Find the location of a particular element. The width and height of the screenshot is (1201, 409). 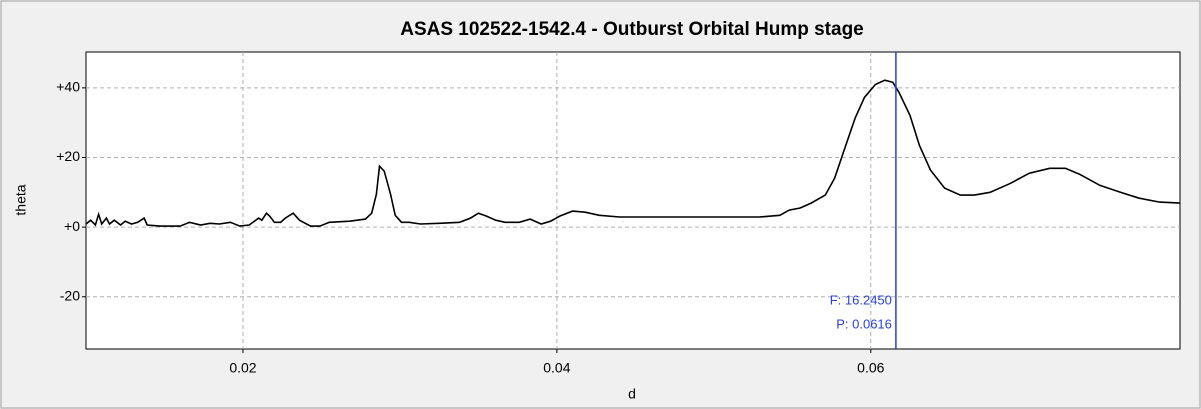

x-tick-label: 0.04 is located at coordinates (556, 368).